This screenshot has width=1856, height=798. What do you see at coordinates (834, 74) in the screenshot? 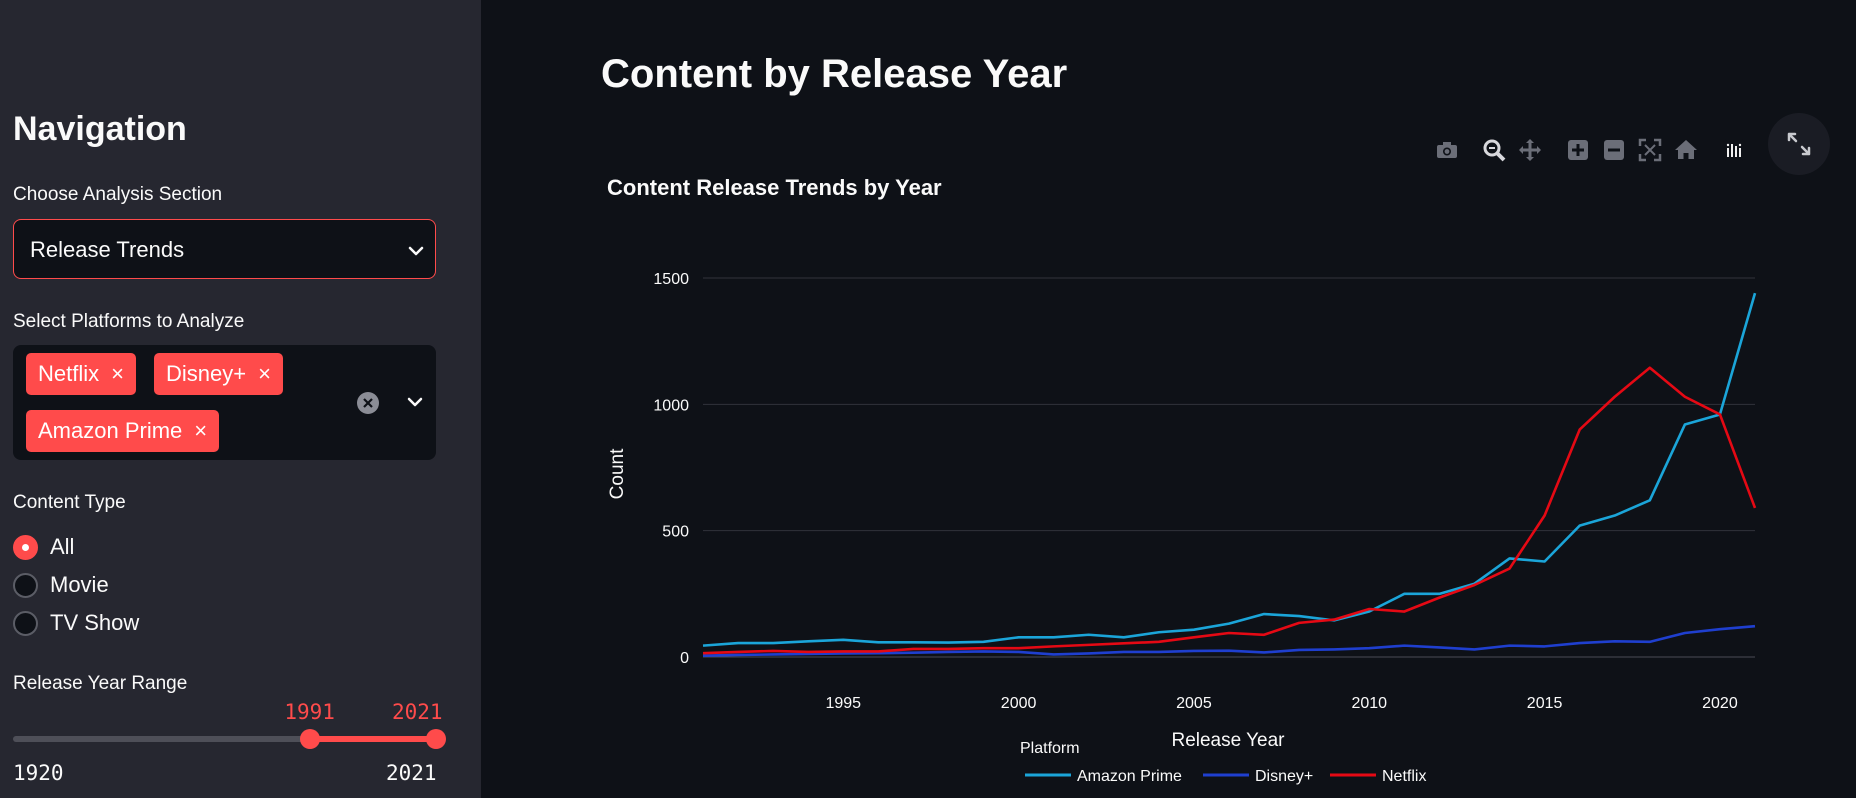
I see `page-title: Content by Release Year` at bounding box center [834, 74].